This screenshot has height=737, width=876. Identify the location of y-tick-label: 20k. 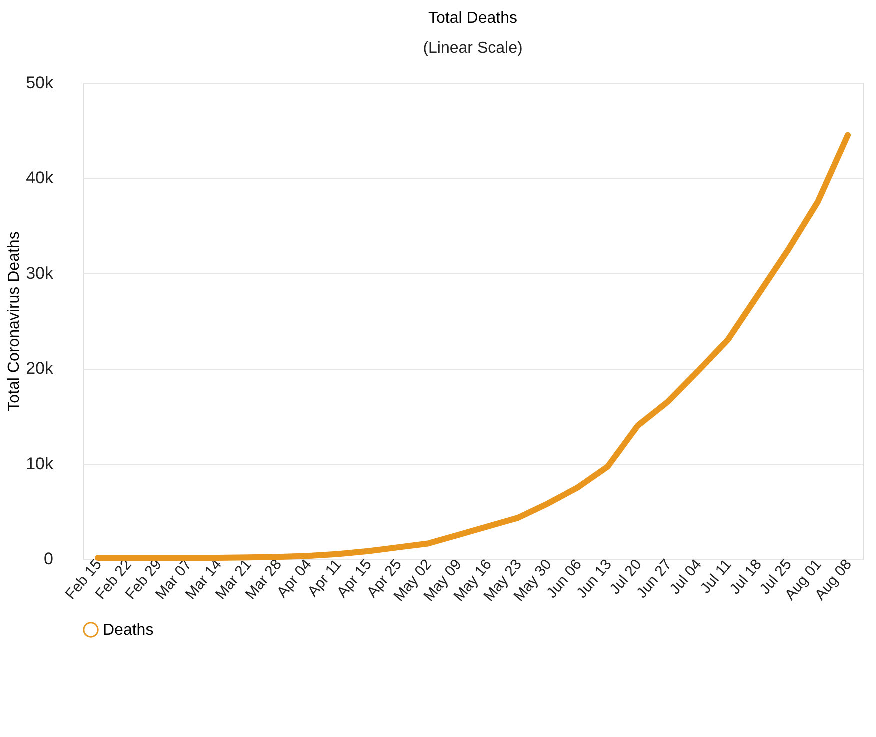
(40, 368).